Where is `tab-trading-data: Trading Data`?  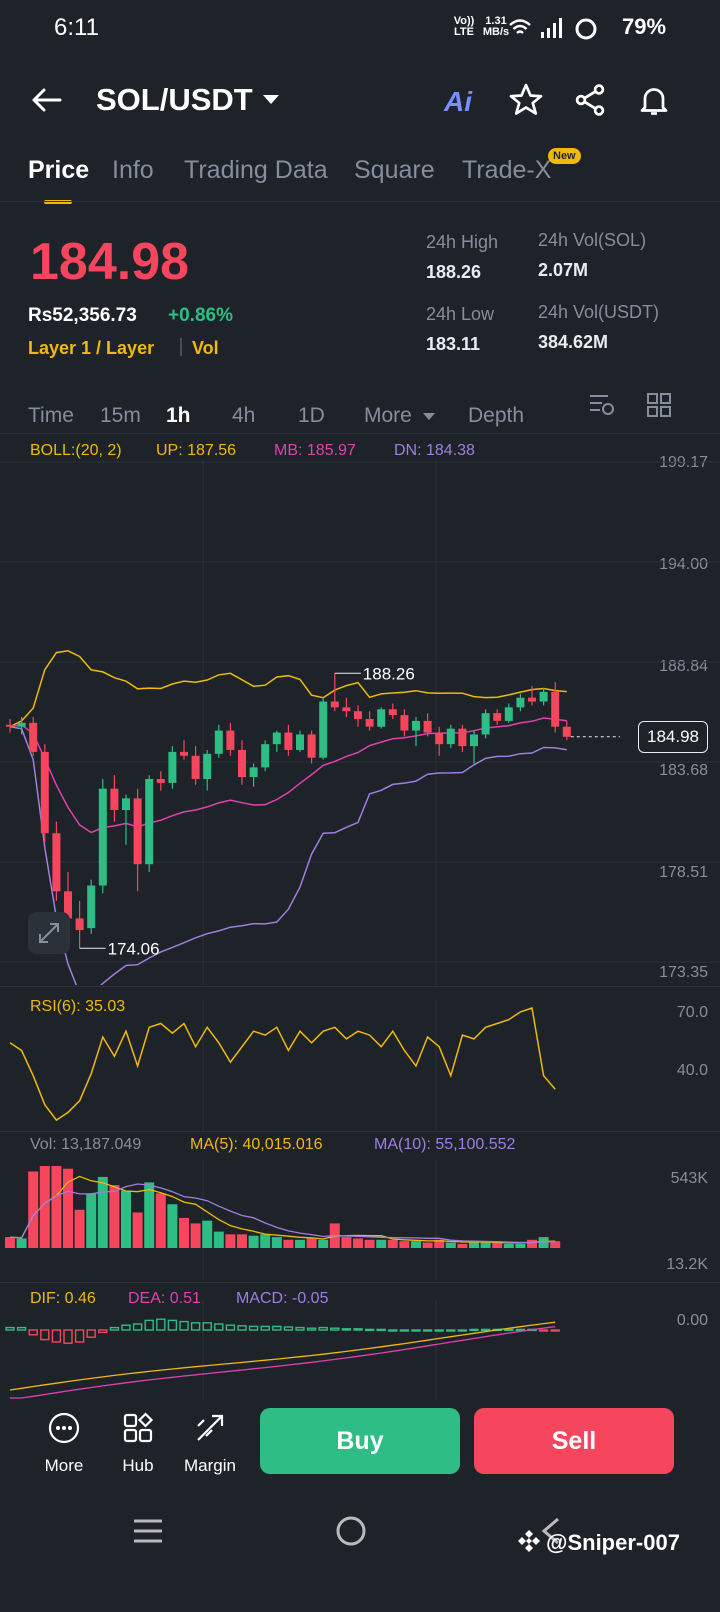
tab-trading-data: Trading Data is located at coordinates (256, 170).